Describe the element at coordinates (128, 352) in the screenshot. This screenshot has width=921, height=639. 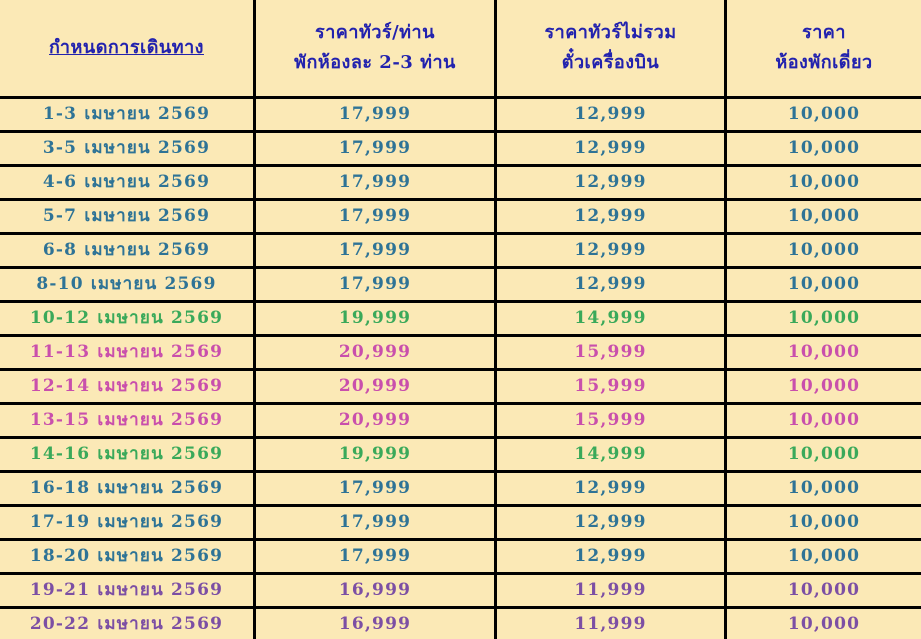
I see `schedule-cell: 11-13 เมษายน 2569` at that location.